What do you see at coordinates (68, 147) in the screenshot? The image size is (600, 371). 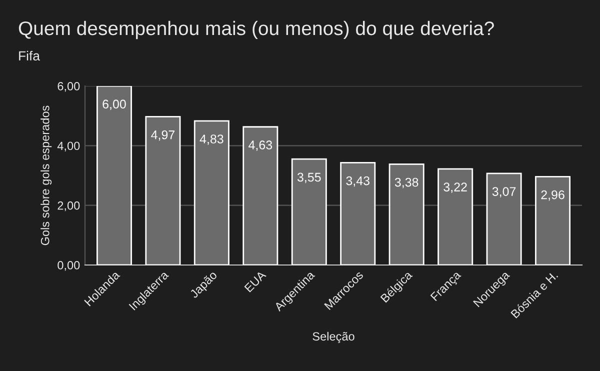 I see `y-tick-label: 4,00` at bounding box center [68, 147].